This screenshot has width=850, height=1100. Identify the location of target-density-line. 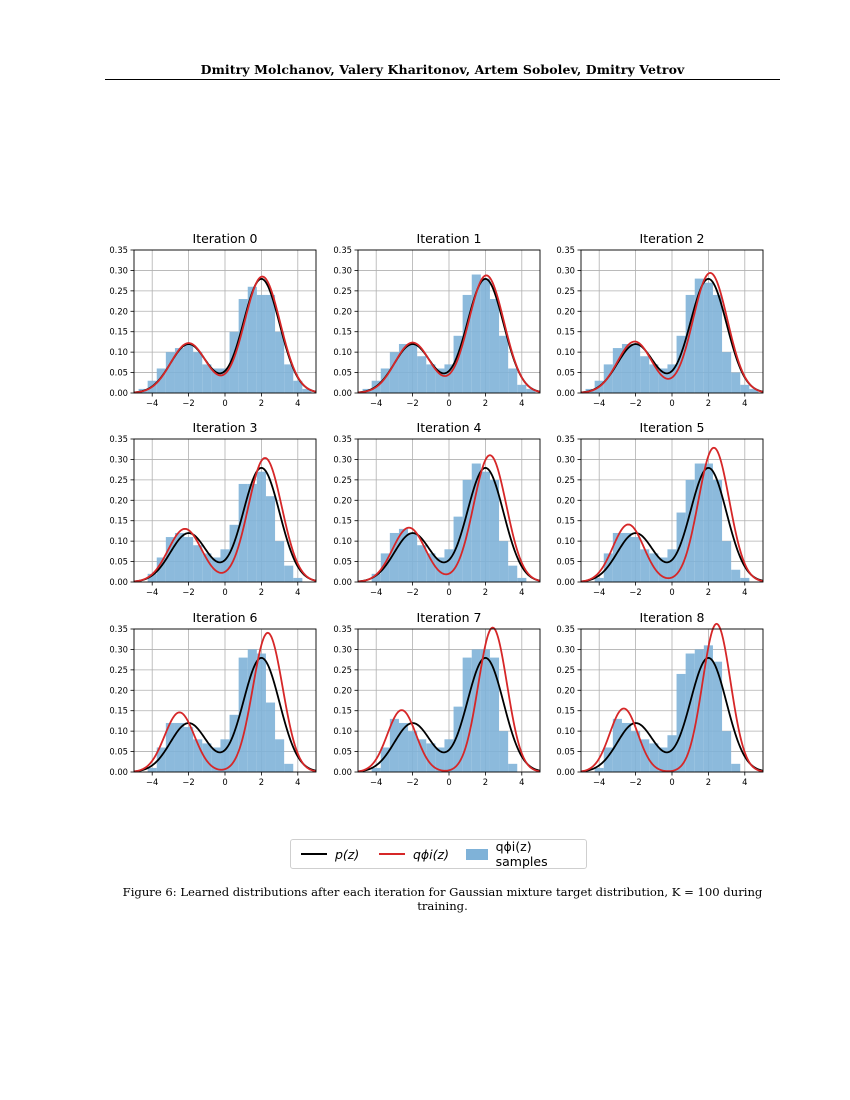
(672, 524).